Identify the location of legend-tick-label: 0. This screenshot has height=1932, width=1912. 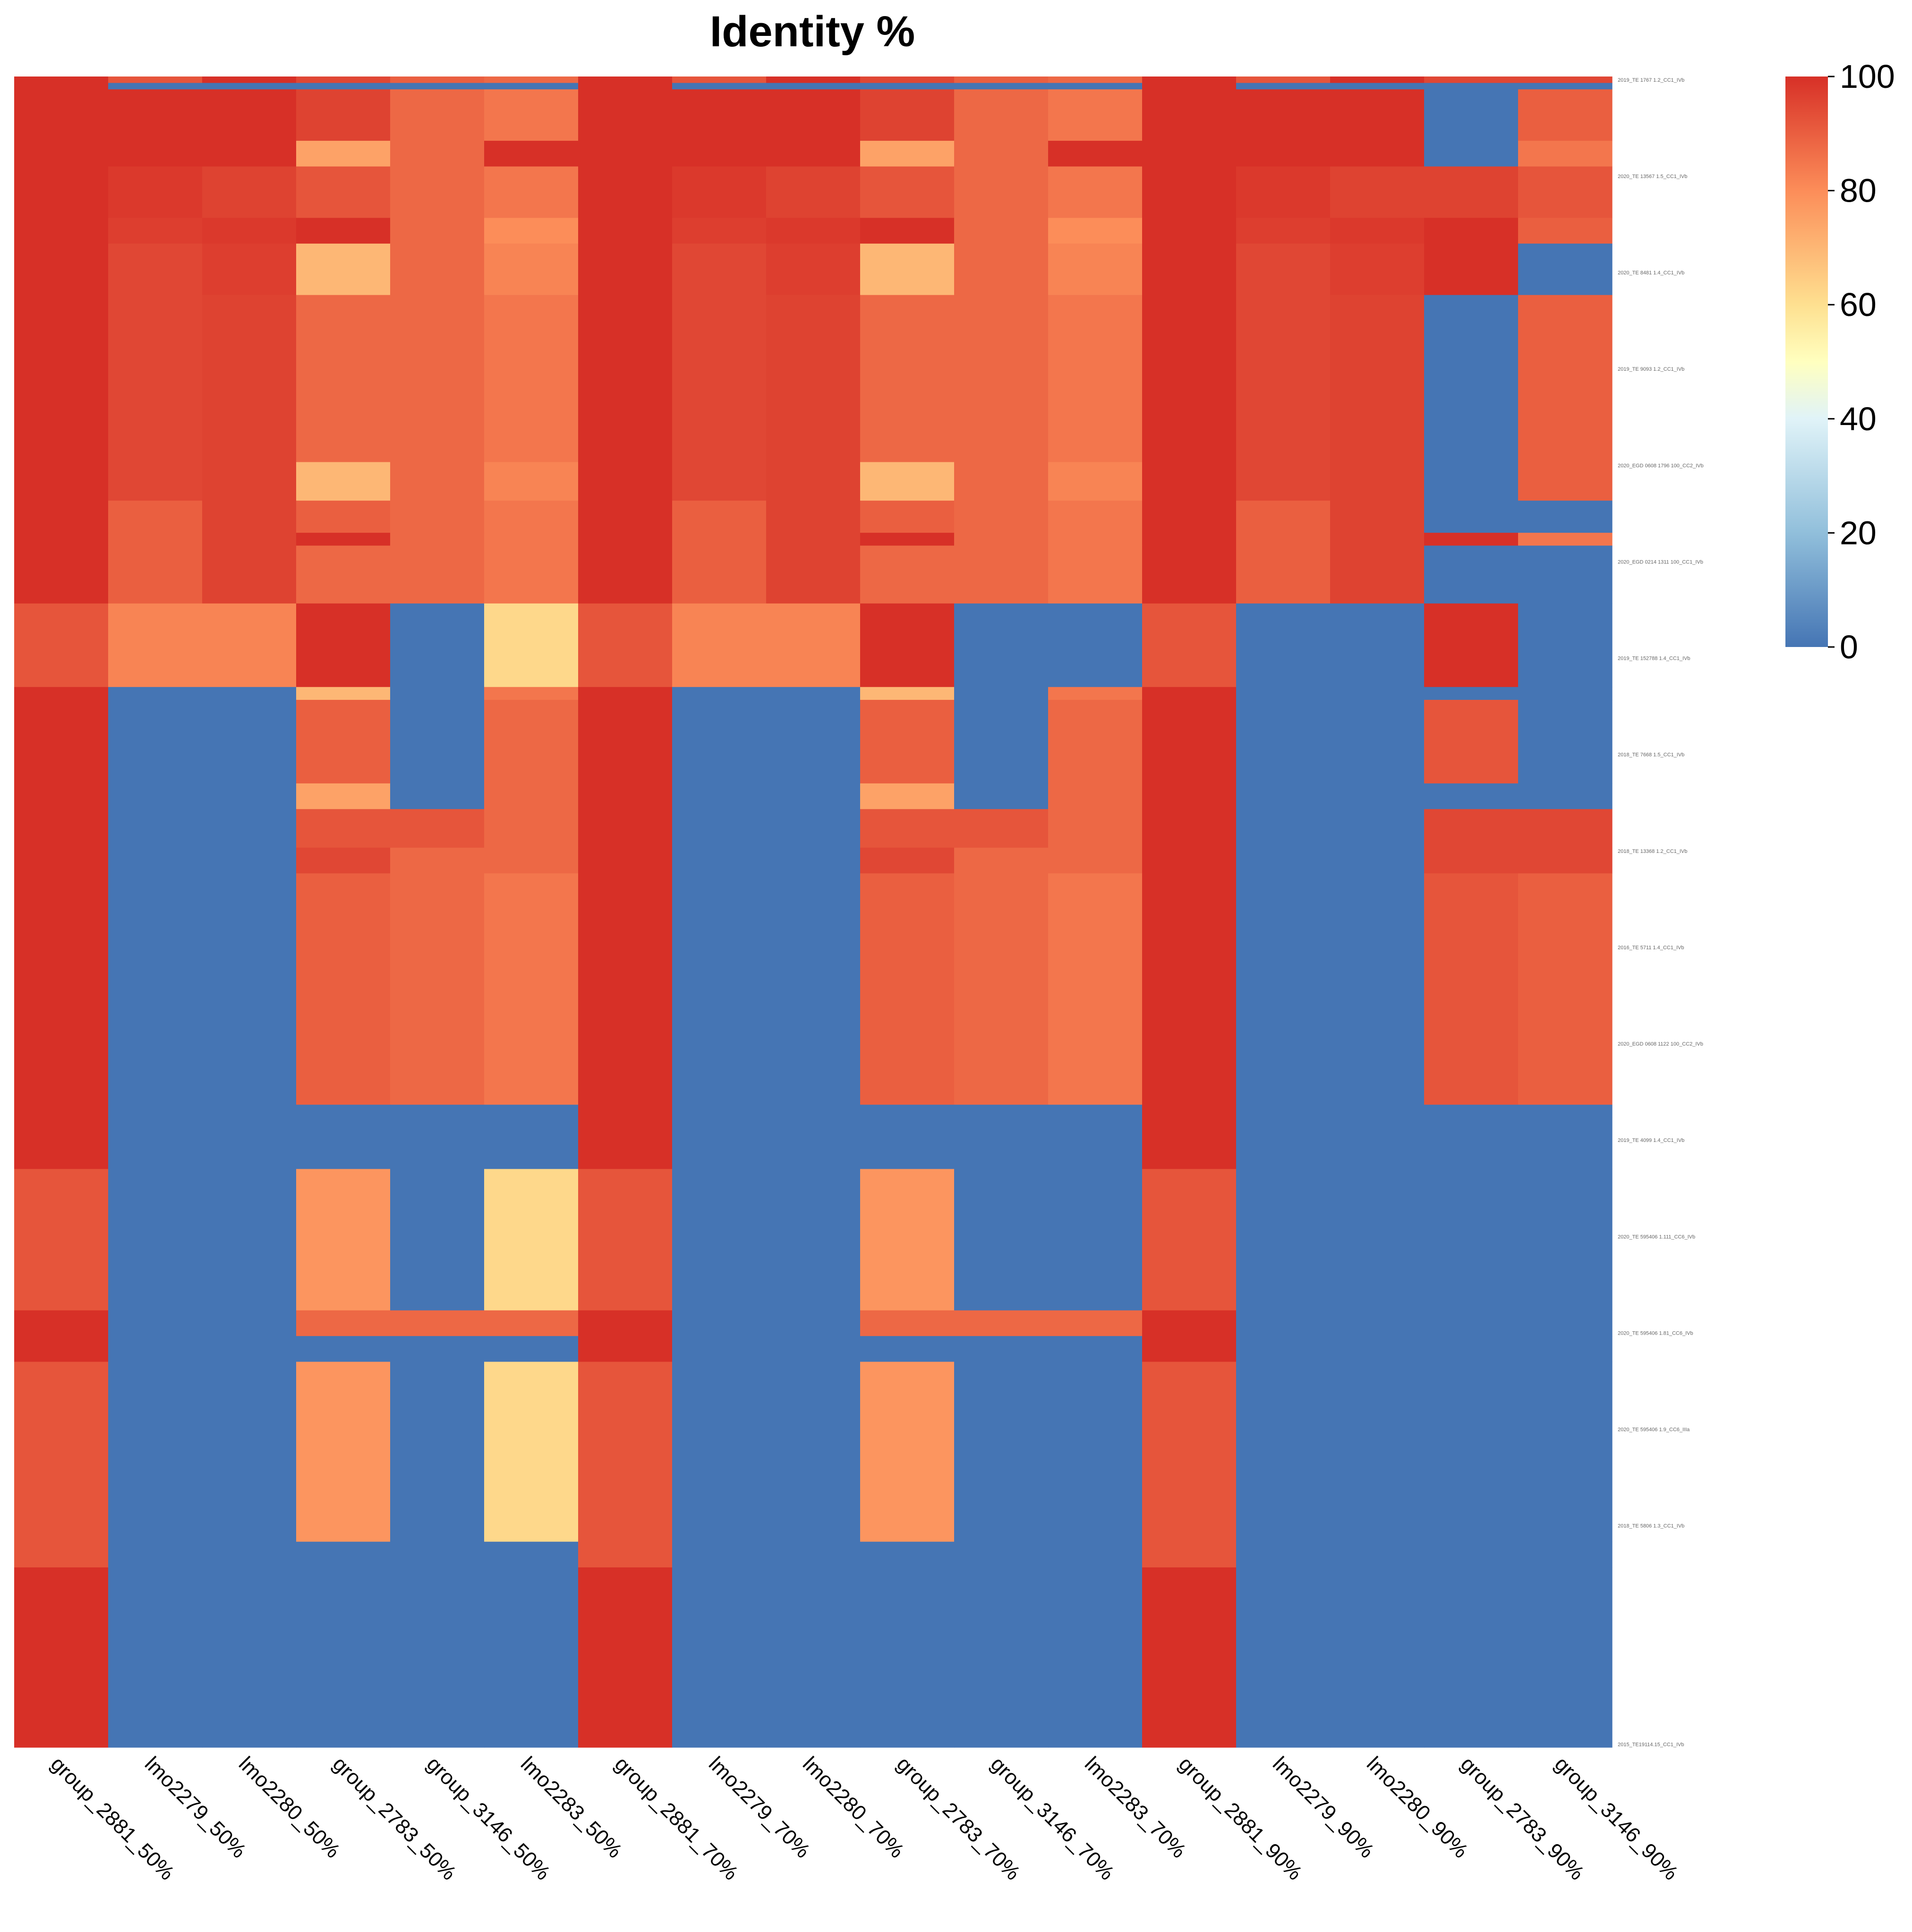
(1849, 647).